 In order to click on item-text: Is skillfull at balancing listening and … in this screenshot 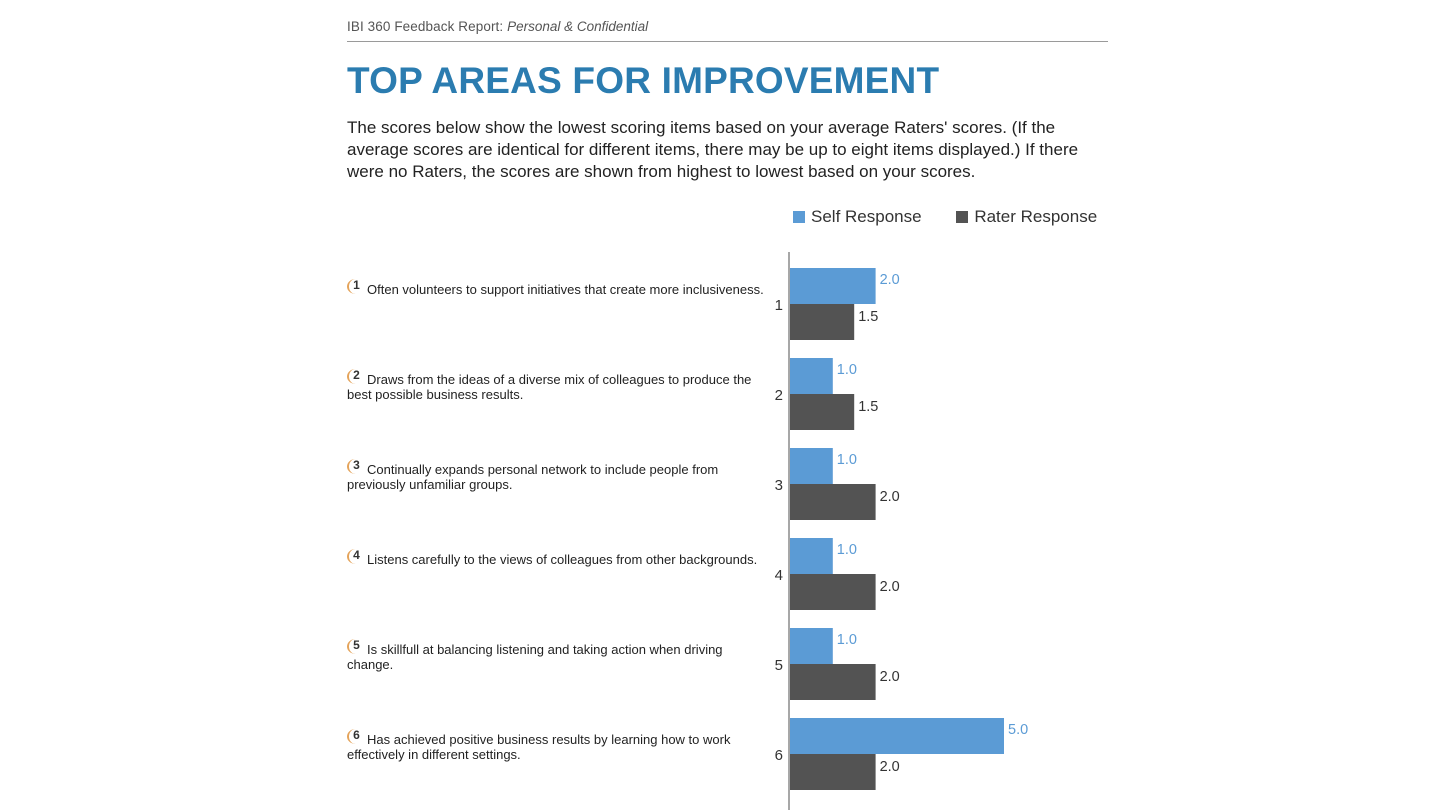, I will do `click(535, 657)`.